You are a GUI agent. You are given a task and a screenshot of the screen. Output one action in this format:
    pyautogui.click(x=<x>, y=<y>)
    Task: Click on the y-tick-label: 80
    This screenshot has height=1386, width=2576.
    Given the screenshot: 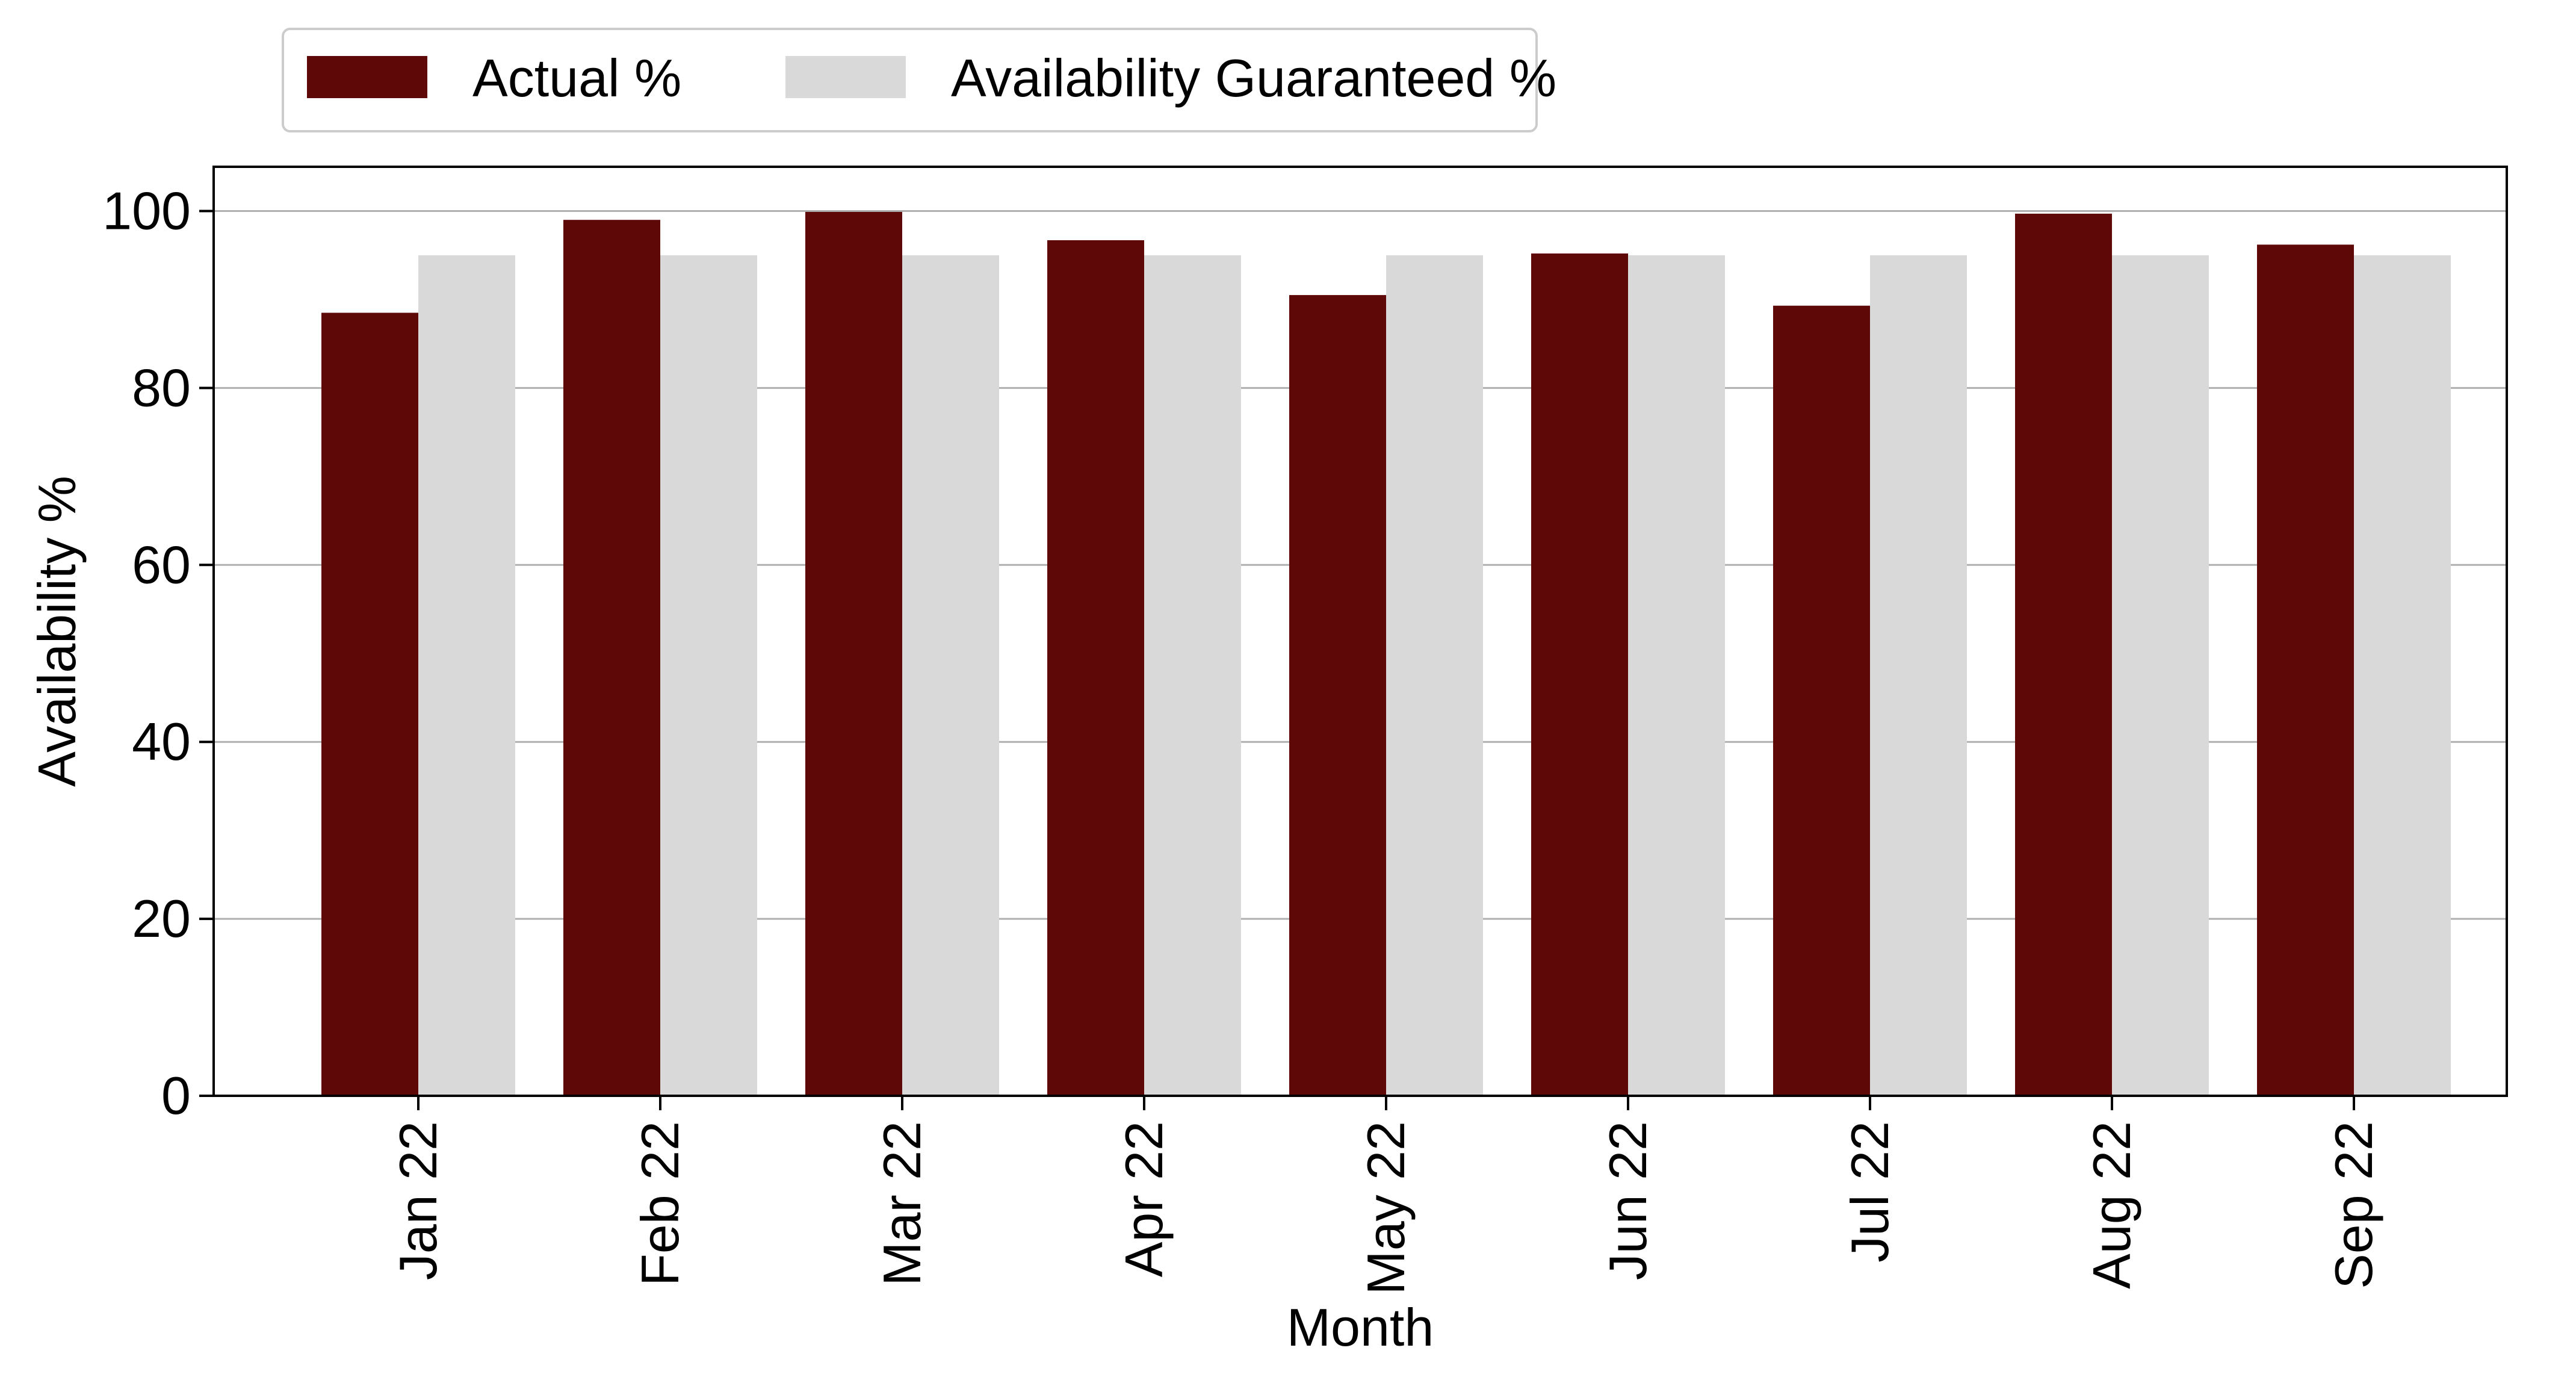 What is the action you would take?
    pyautogui.click(x=162, y=387)
    